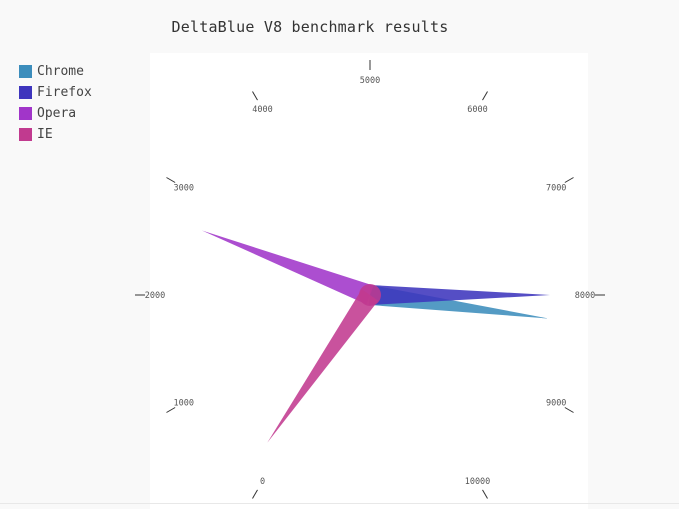 This screenshot has width=679, height=509. I want to click on needle-opera, so click(287, 267).